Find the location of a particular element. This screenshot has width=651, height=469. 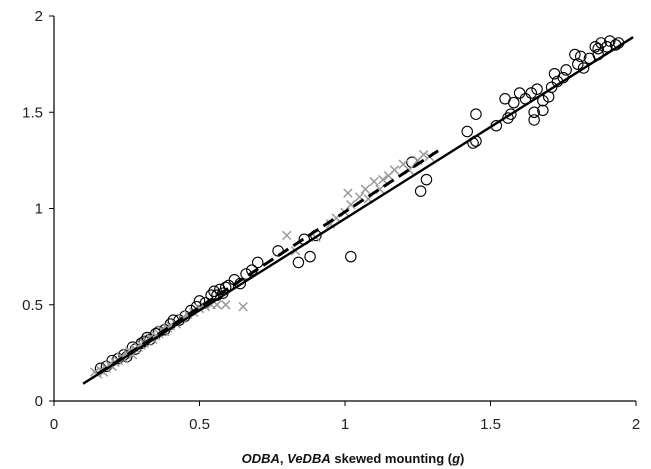

x-tick-label: 0 is located at coordinates (54, 424).